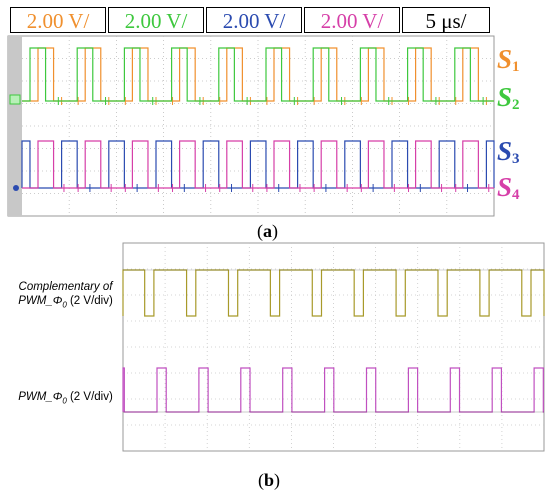  What do you see at coordinates (65, 398) in the screenshot?
I see `pwm-label: PWM_Φ0 (2 V/div)` at bounding box center [65, 398].